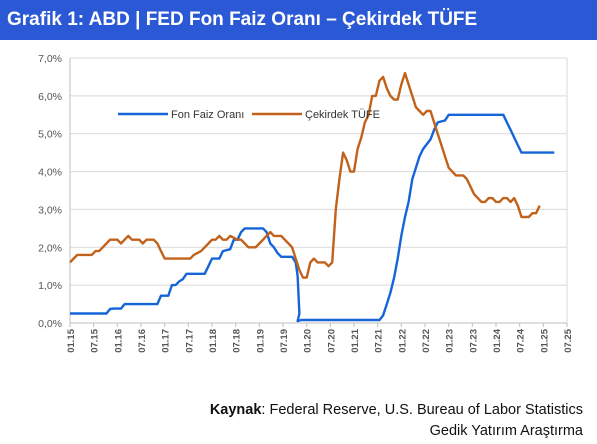  I want to click on x-tick-label: 07.19, so click(284, 341).